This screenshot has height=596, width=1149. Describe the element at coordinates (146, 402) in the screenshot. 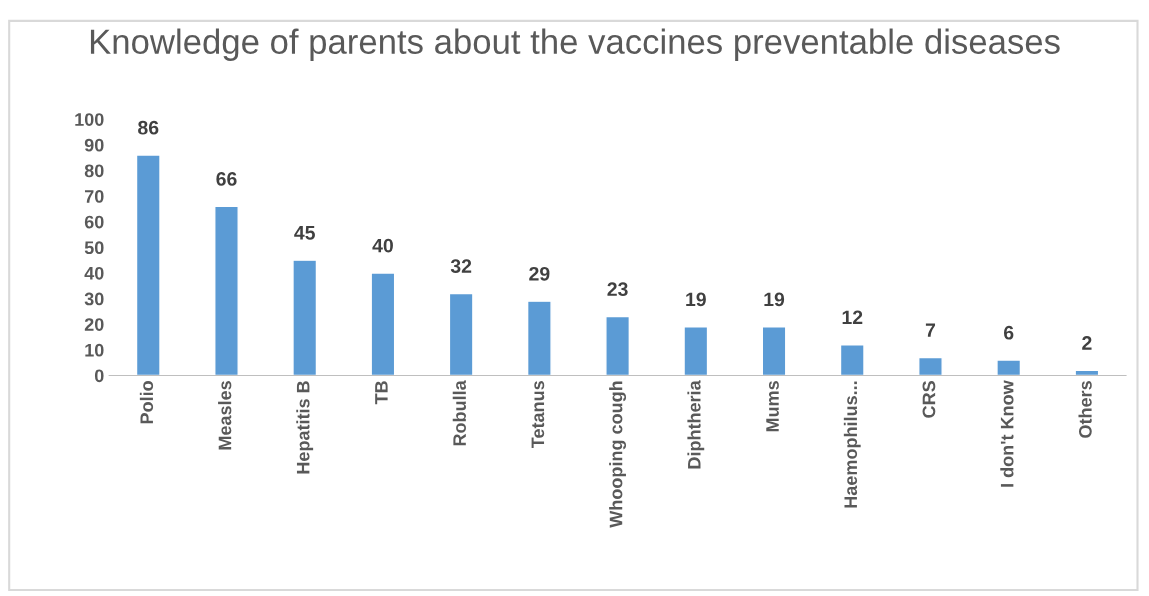

I see `x-tick-label: Polio` at that location.